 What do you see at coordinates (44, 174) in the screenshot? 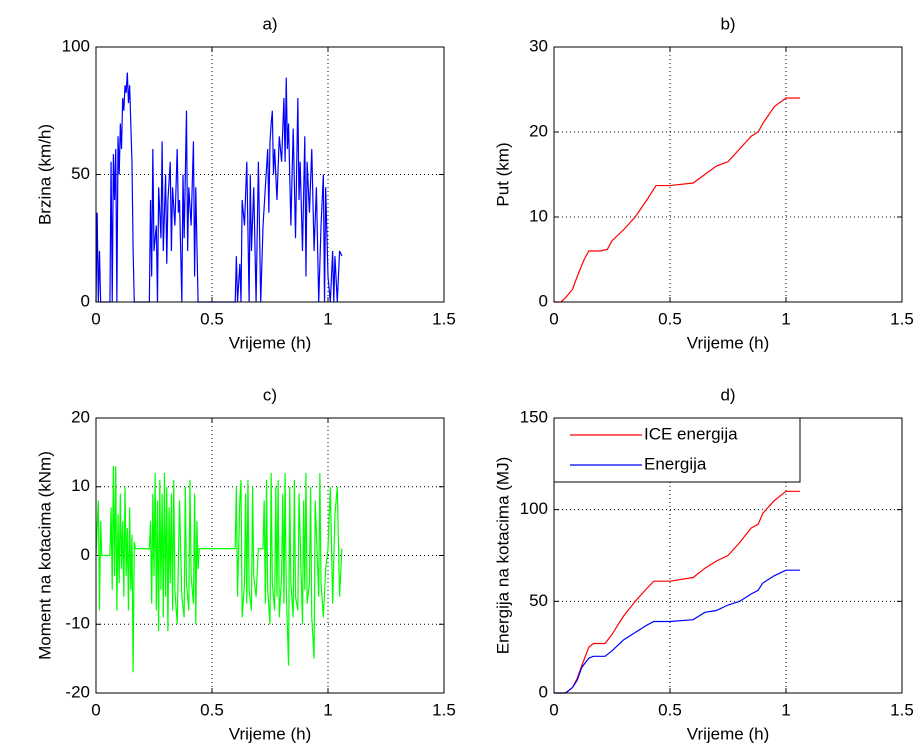
I see `y-axis-label: Brzina (km/h)` at bounding box center [44, 174].